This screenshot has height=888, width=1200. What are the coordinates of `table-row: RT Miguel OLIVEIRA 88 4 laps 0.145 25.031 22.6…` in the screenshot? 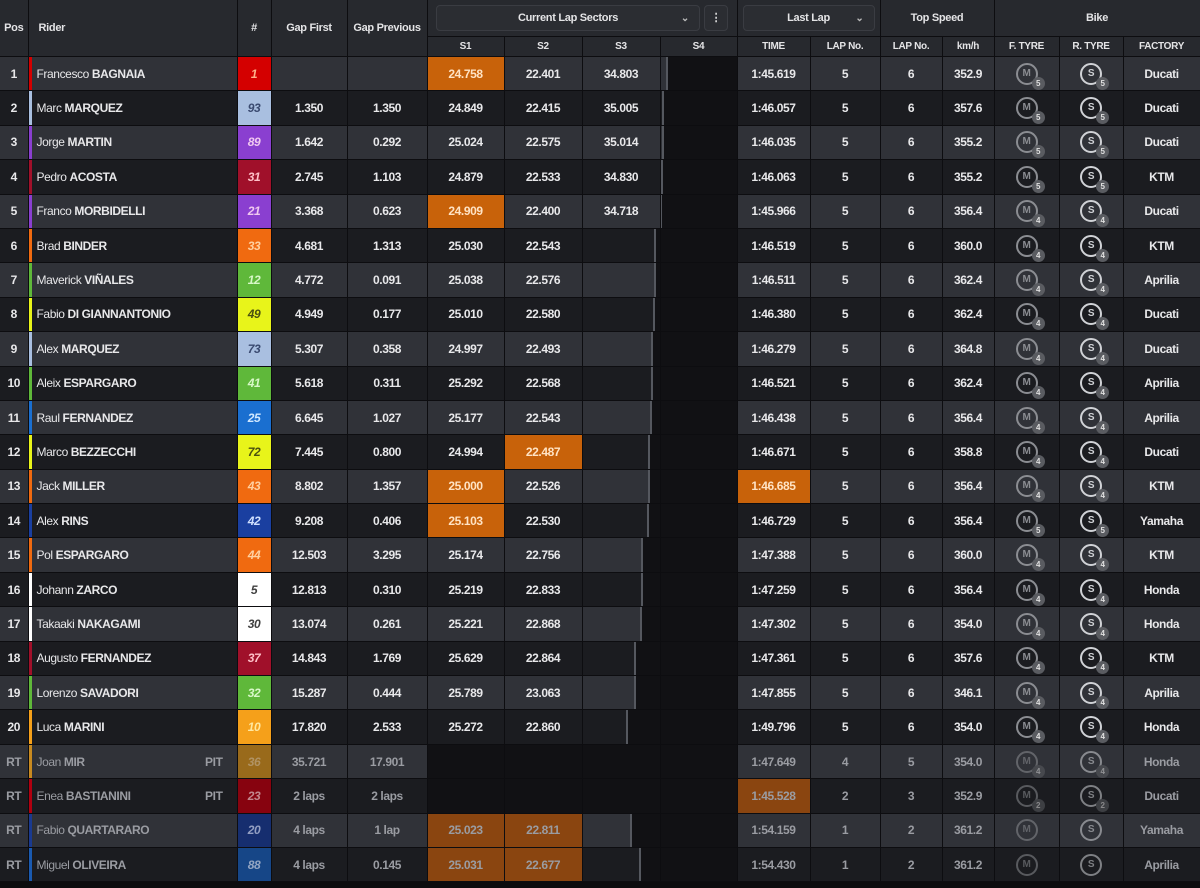 It's located at (600, 865).